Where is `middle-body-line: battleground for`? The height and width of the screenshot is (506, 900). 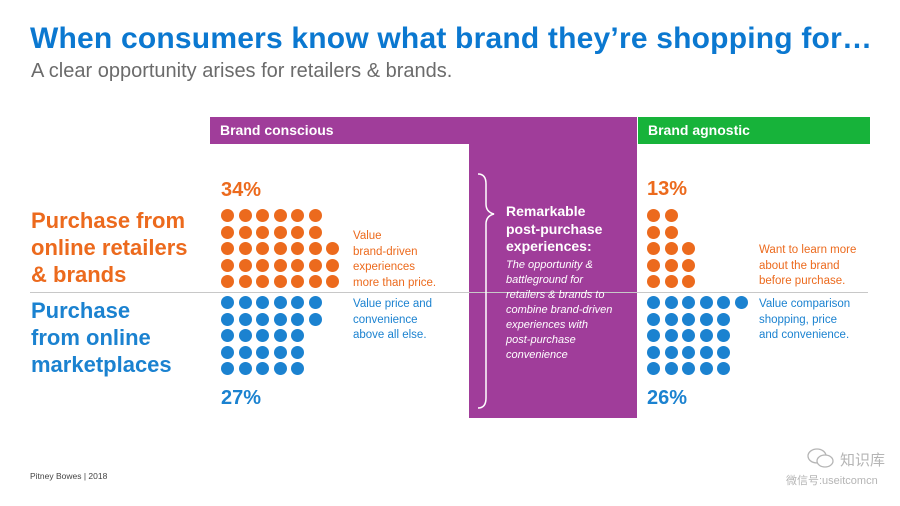
middle-body-line: battleground for is located at coordinates (545, 280).